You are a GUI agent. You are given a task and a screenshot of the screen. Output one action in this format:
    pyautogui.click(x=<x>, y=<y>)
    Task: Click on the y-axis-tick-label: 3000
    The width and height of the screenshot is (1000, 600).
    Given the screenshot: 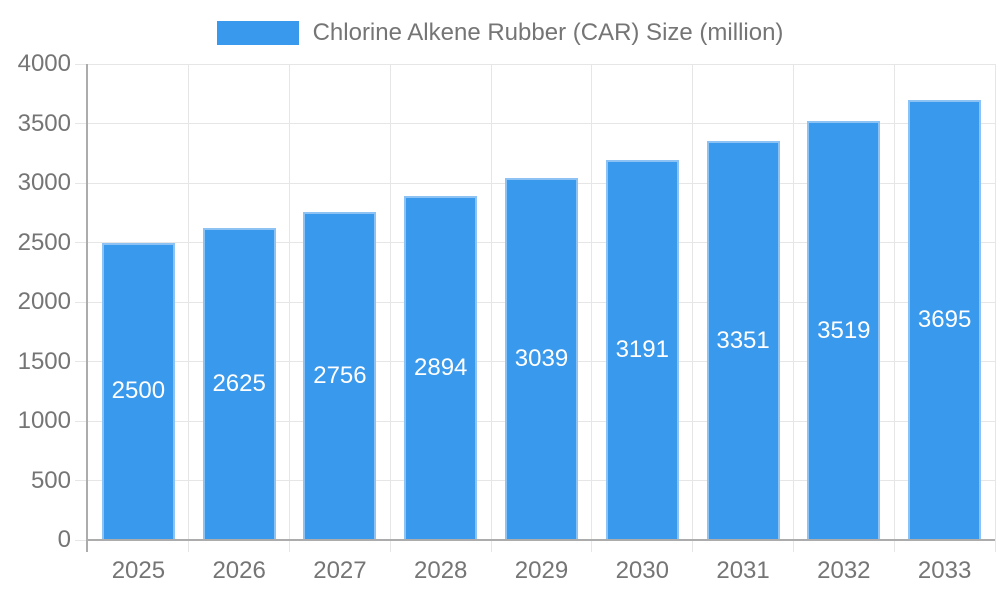 What is the action you would take?
    pyautogui.click(x=44, y=182)
    